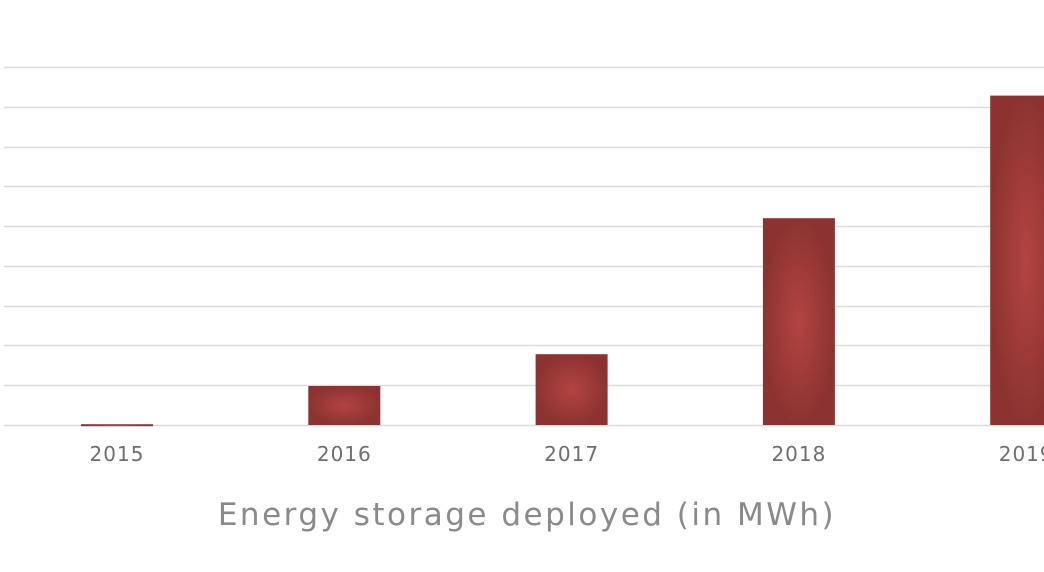 The width and height of the screenshot is (1044, 572). I want to click on x-tick-label-2015: 2015, so click(117, 454).